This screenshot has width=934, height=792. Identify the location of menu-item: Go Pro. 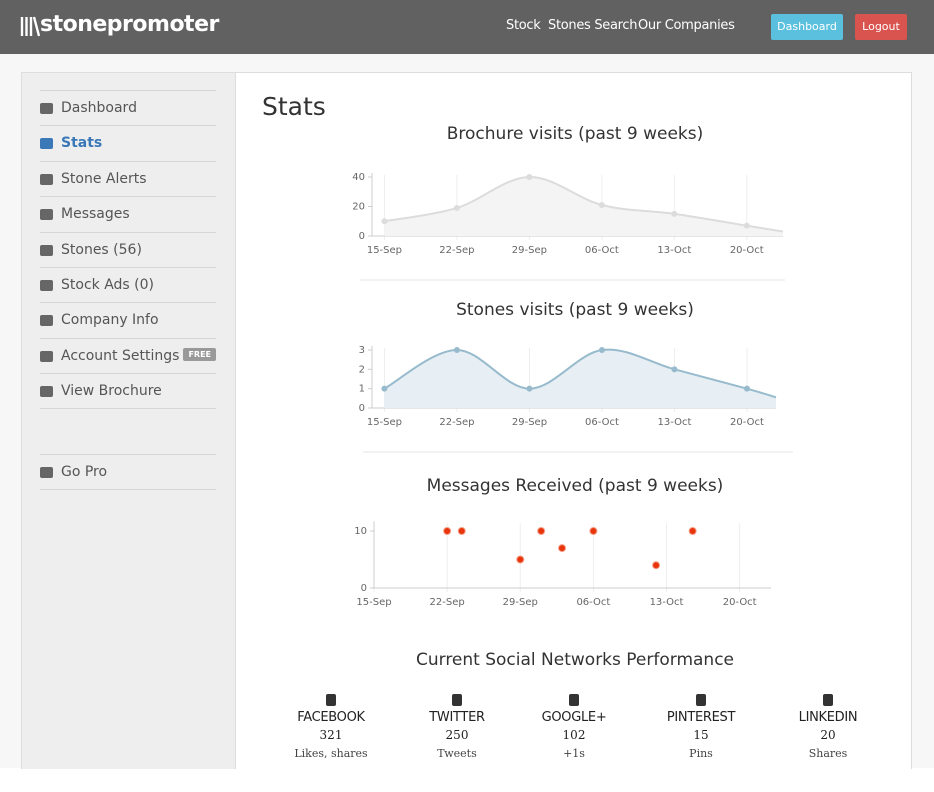
(128, 472).